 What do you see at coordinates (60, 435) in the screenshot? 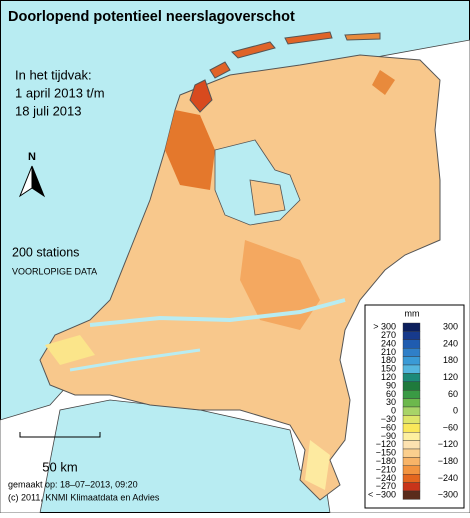
I see `scale-bar` at bounding box center [60, 435].